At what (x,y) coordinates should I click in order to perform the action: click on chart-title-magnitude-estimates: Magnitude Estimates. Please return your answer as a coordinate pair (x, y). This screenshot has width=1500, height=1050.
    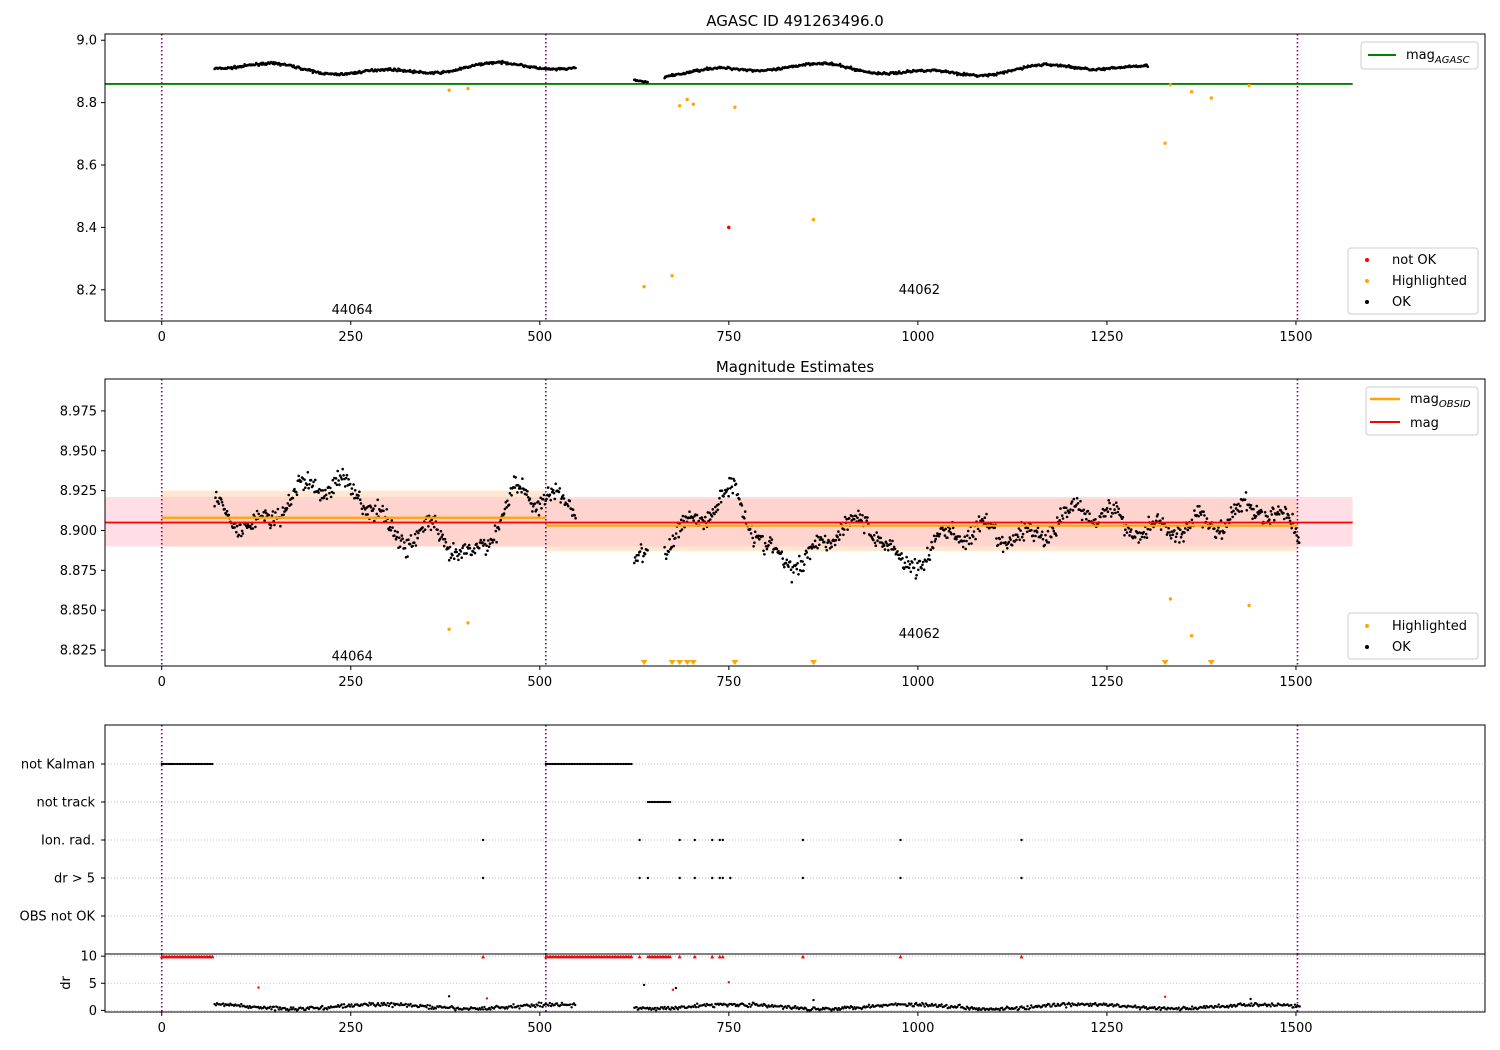
    Looking at the image, I should click on (795, 367).